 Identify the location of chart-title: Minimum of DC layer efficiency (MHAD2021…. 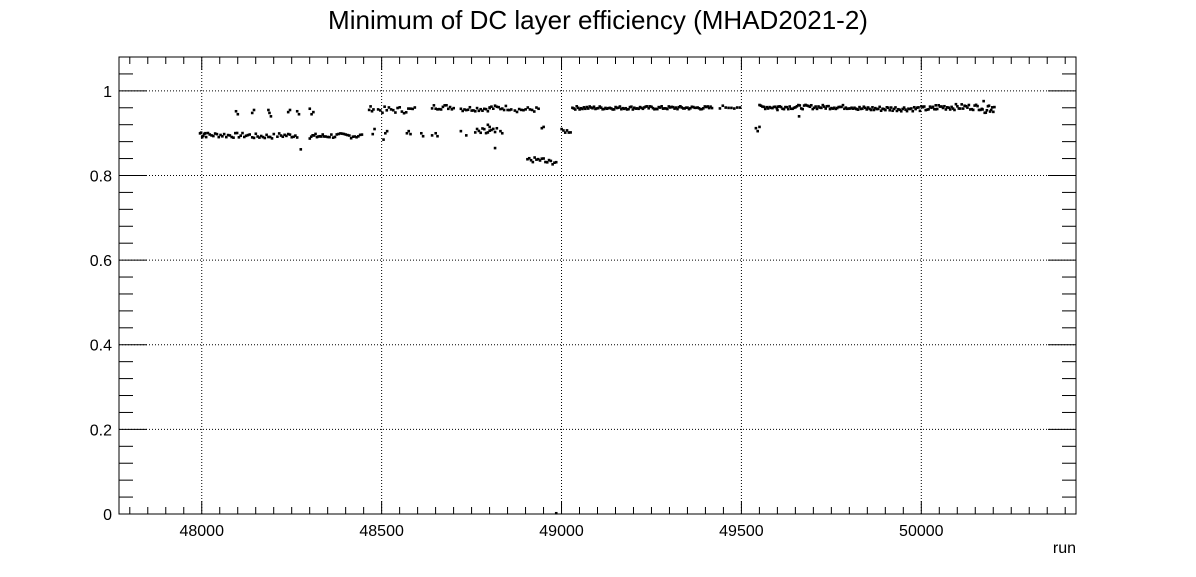
(598, 20).